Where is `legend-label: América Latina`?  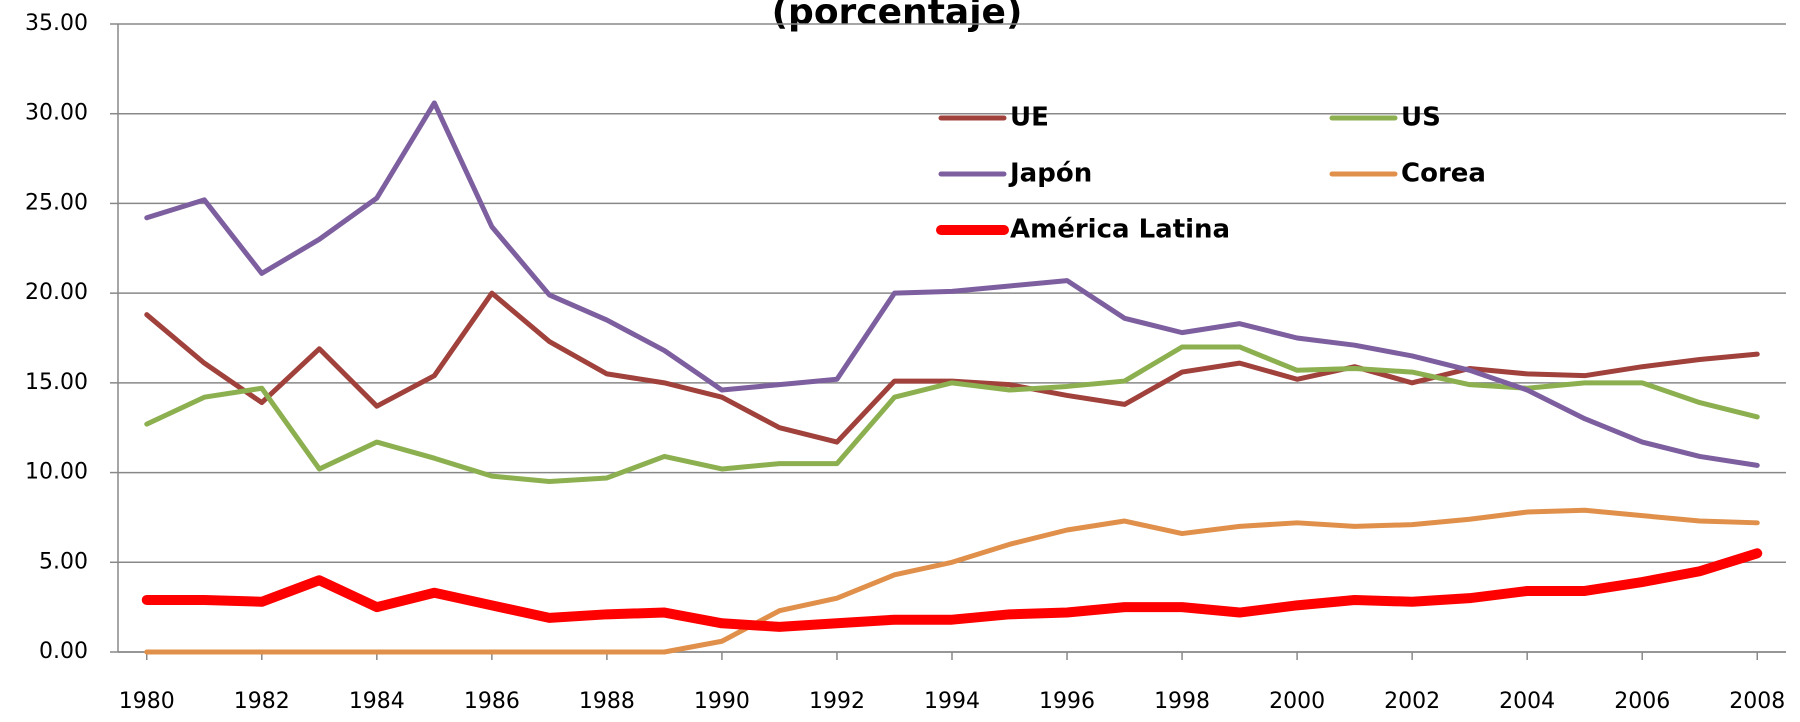 legend-label: América Latina is located at coordinates (1120, 230).